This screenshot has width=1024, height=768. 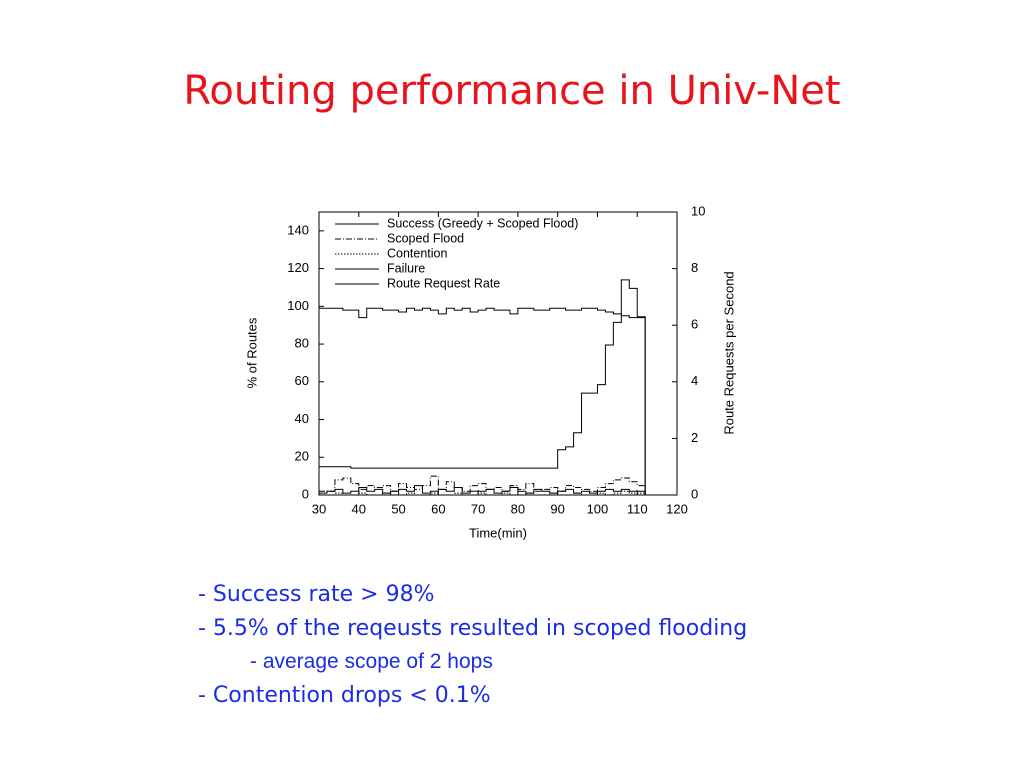 I want to click on y-tick-label: 40, so click(x=302, y=418).